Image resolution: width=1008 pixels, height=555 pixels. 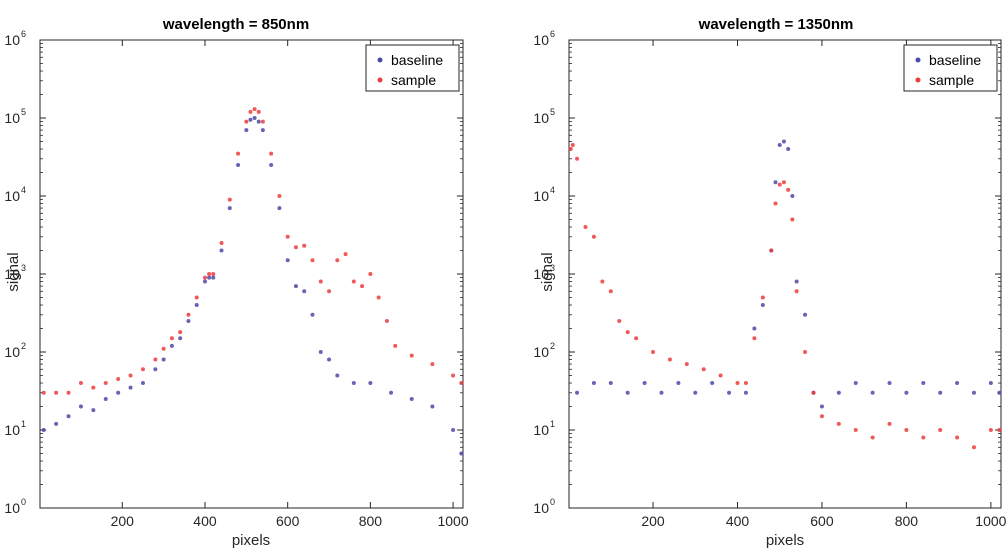 What do you see at coordinates (552, 112) in the screenshot?
I see `y-tick-label-exponent: 5` at bounding box center [552, 112].